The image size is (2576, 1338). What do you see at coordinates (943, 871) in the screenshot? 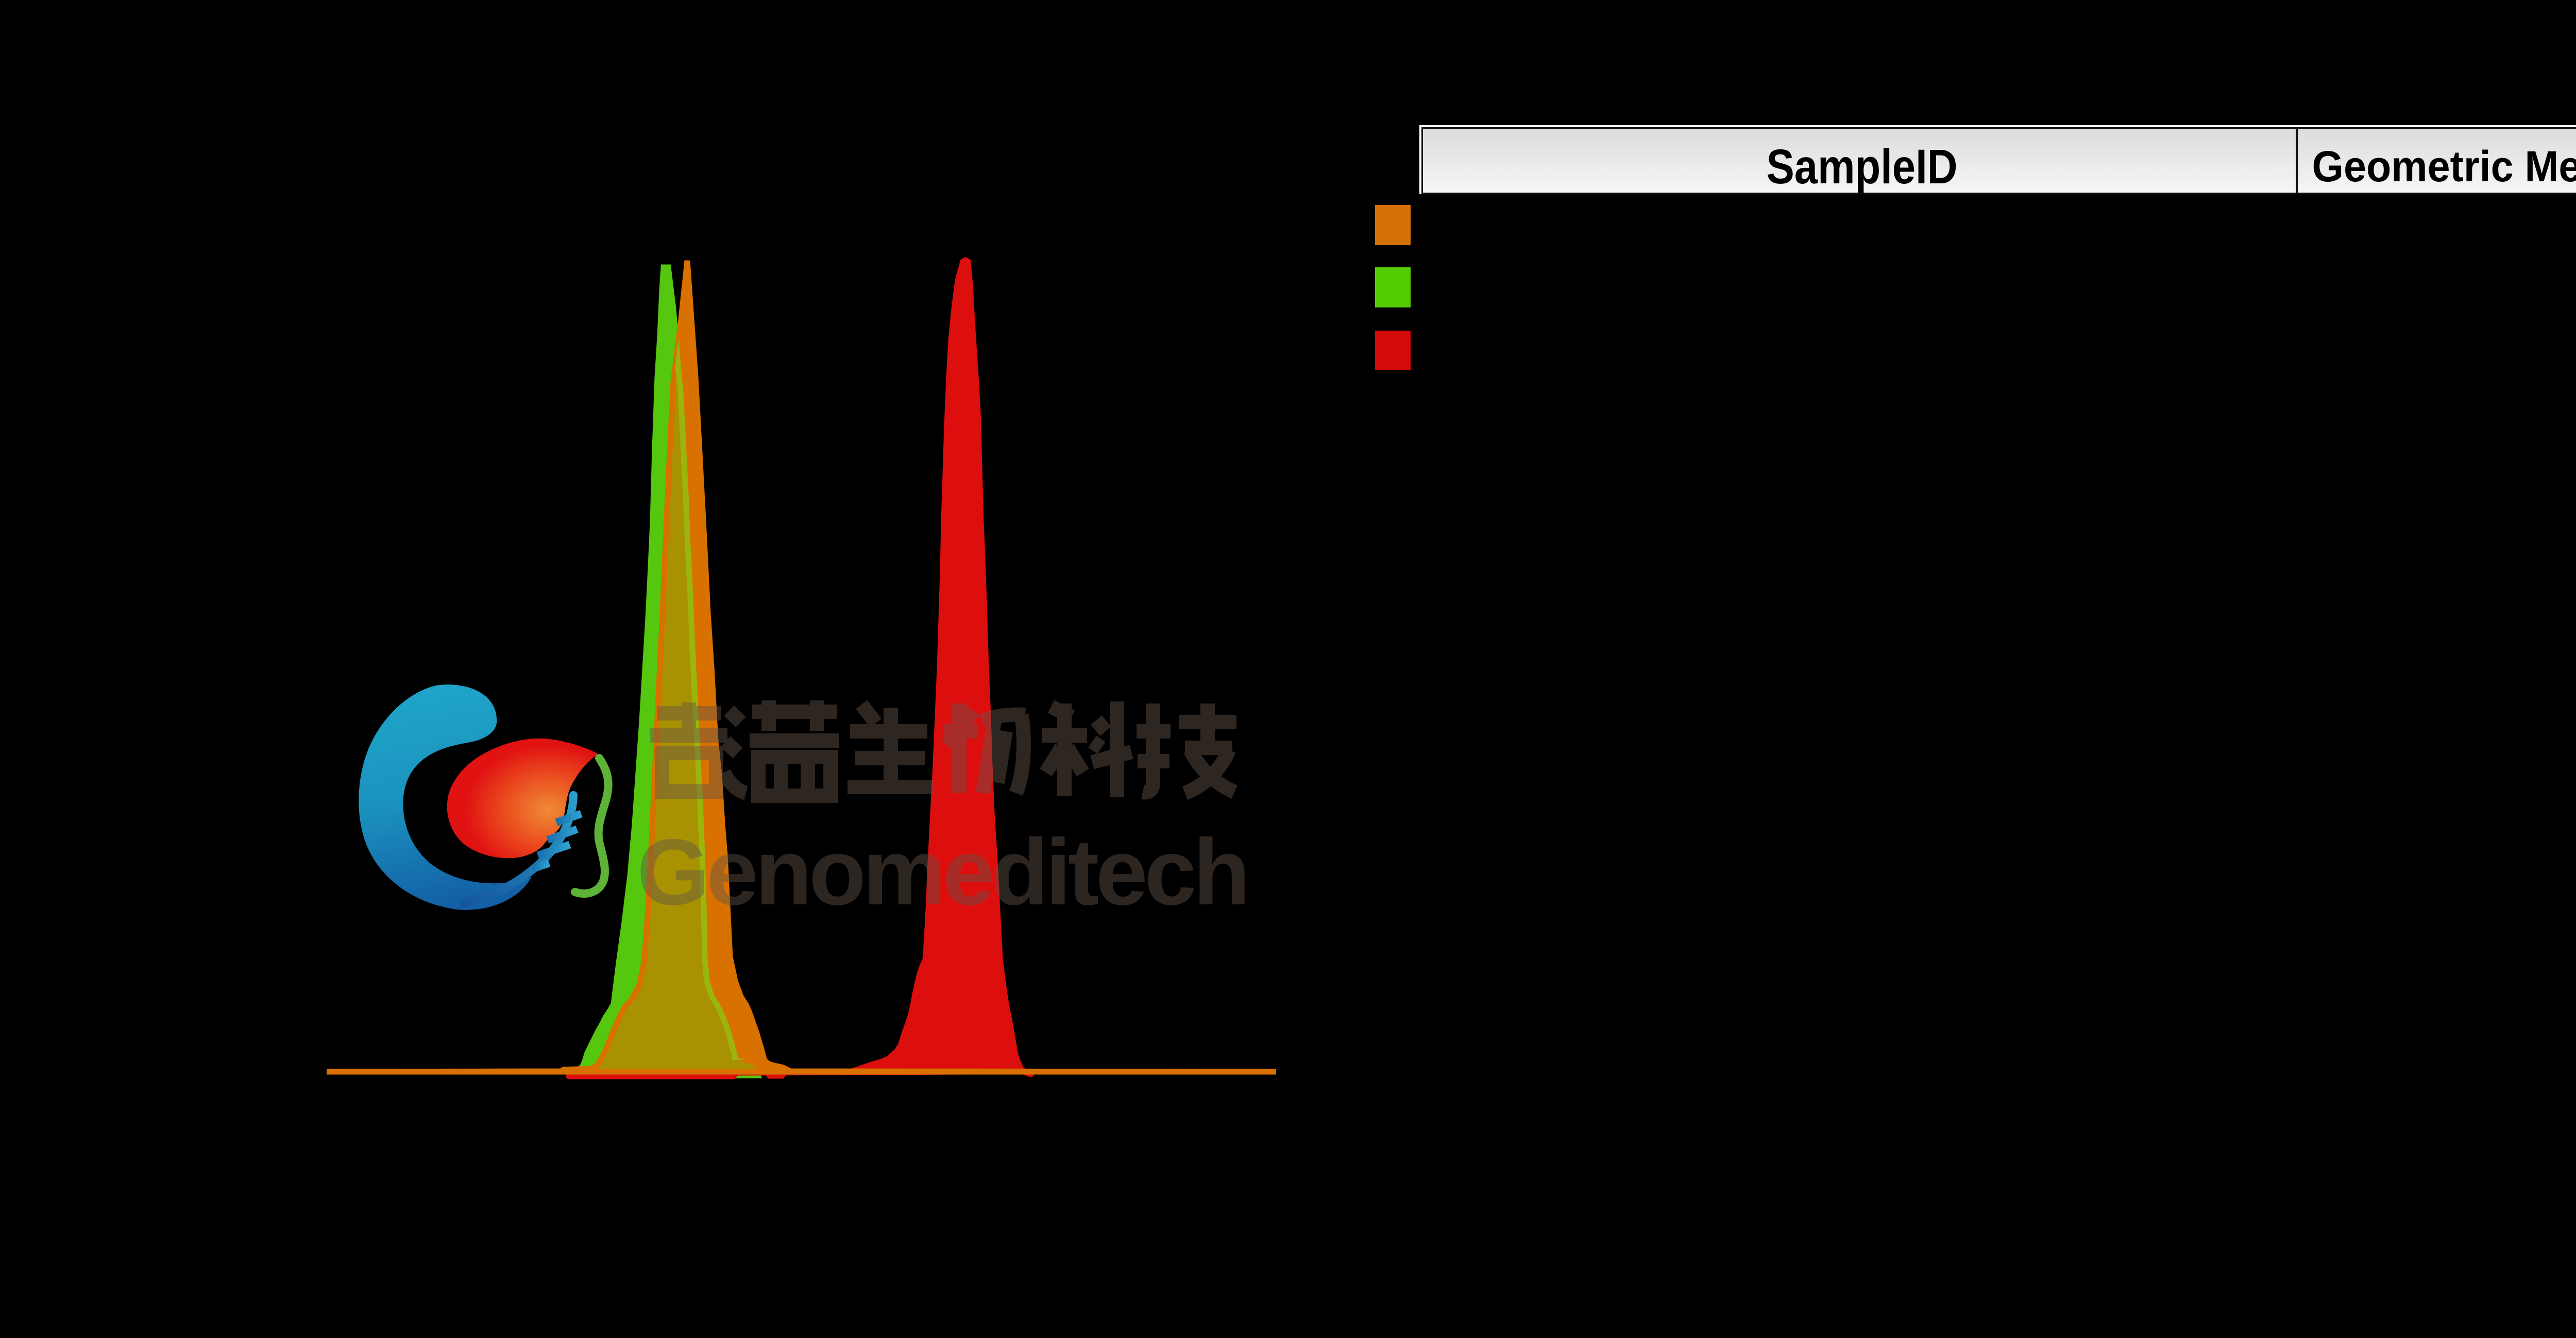
I see `svg-text: Genomeditech` at bounding box center [943, 871].